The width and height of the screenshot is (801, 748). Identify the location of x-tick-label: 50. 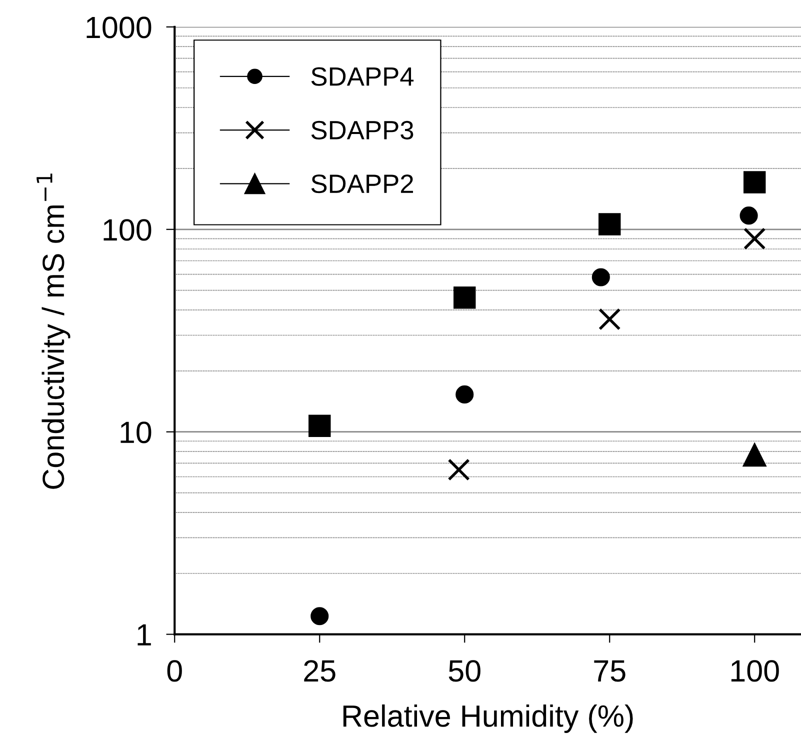
(464, 671).